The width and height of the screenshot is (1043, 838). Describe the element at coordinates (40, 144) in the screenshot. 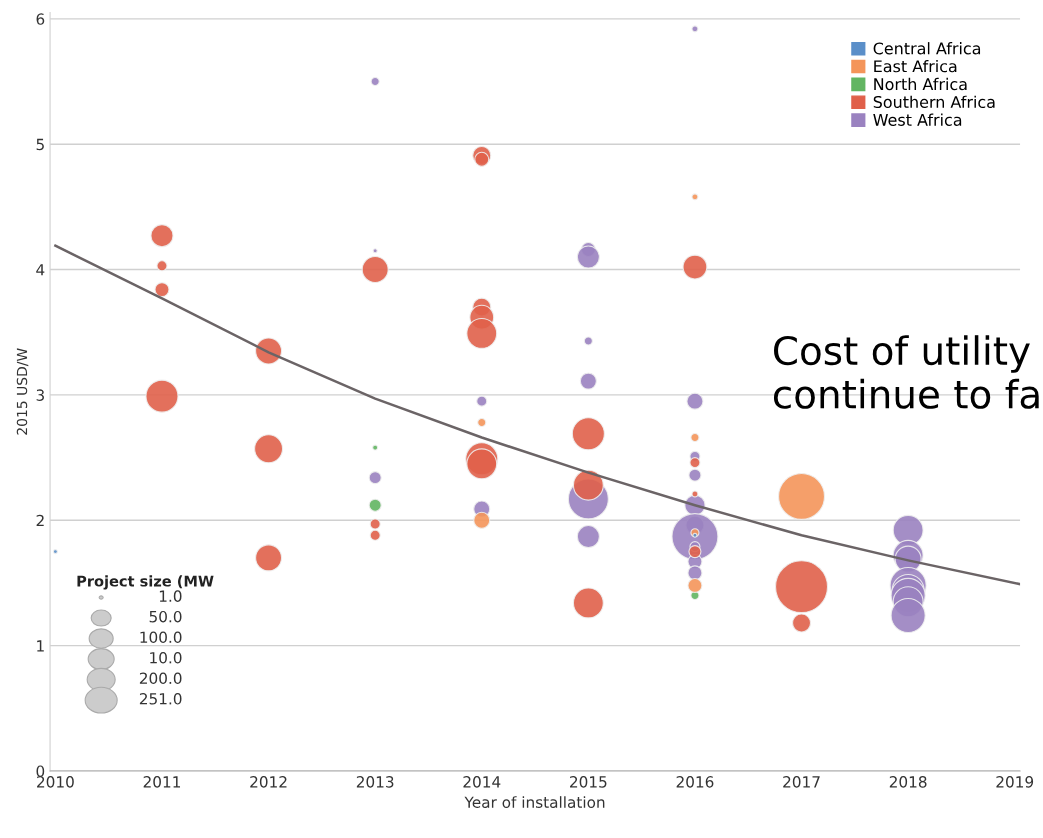

I see `y-tick-label: 5` at that location.